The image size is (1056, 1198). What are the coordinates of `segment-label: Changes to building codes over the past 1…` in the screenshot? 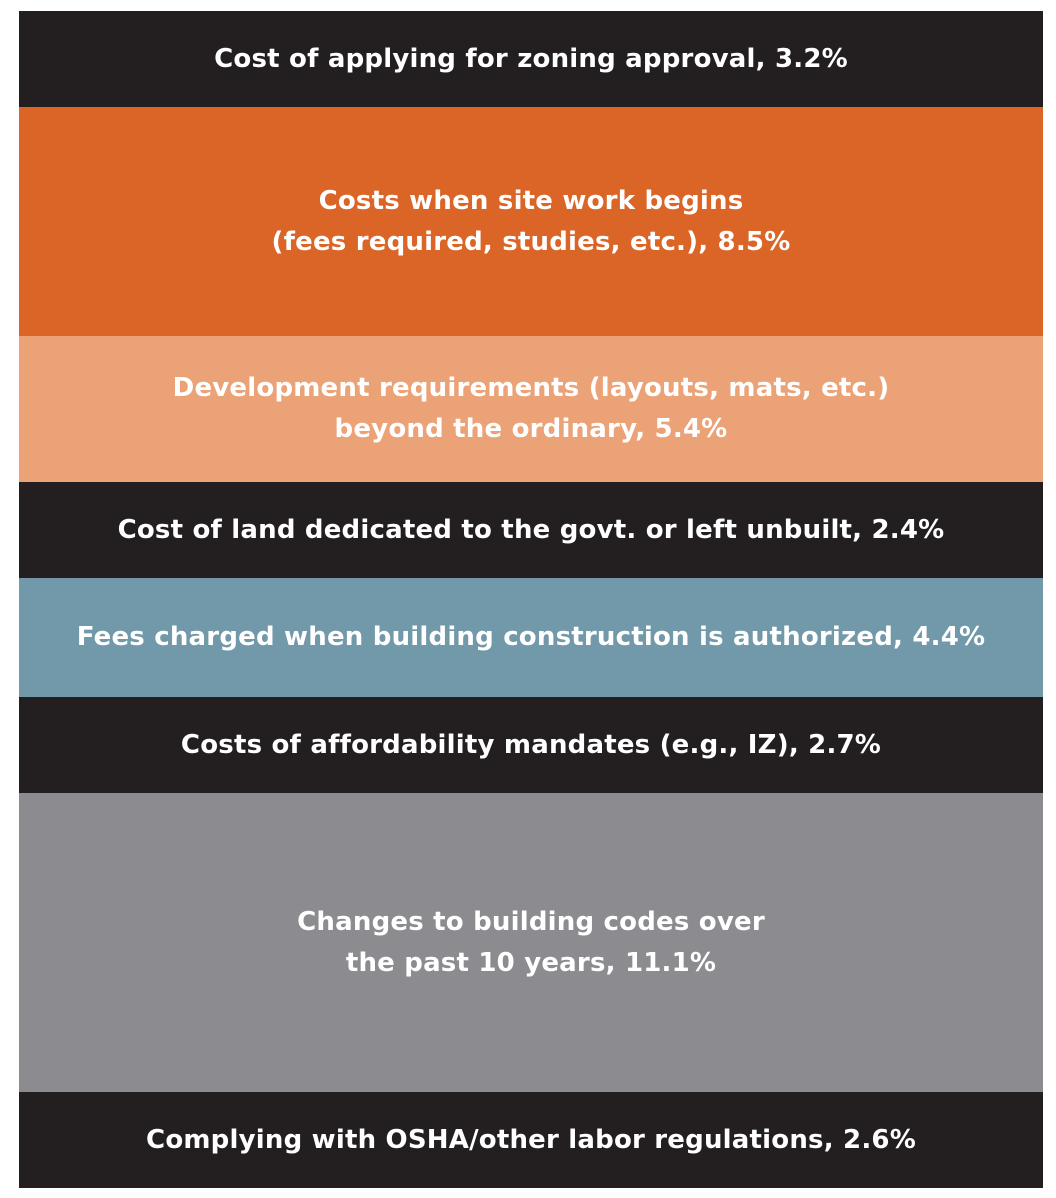 It's located at (531, 943).